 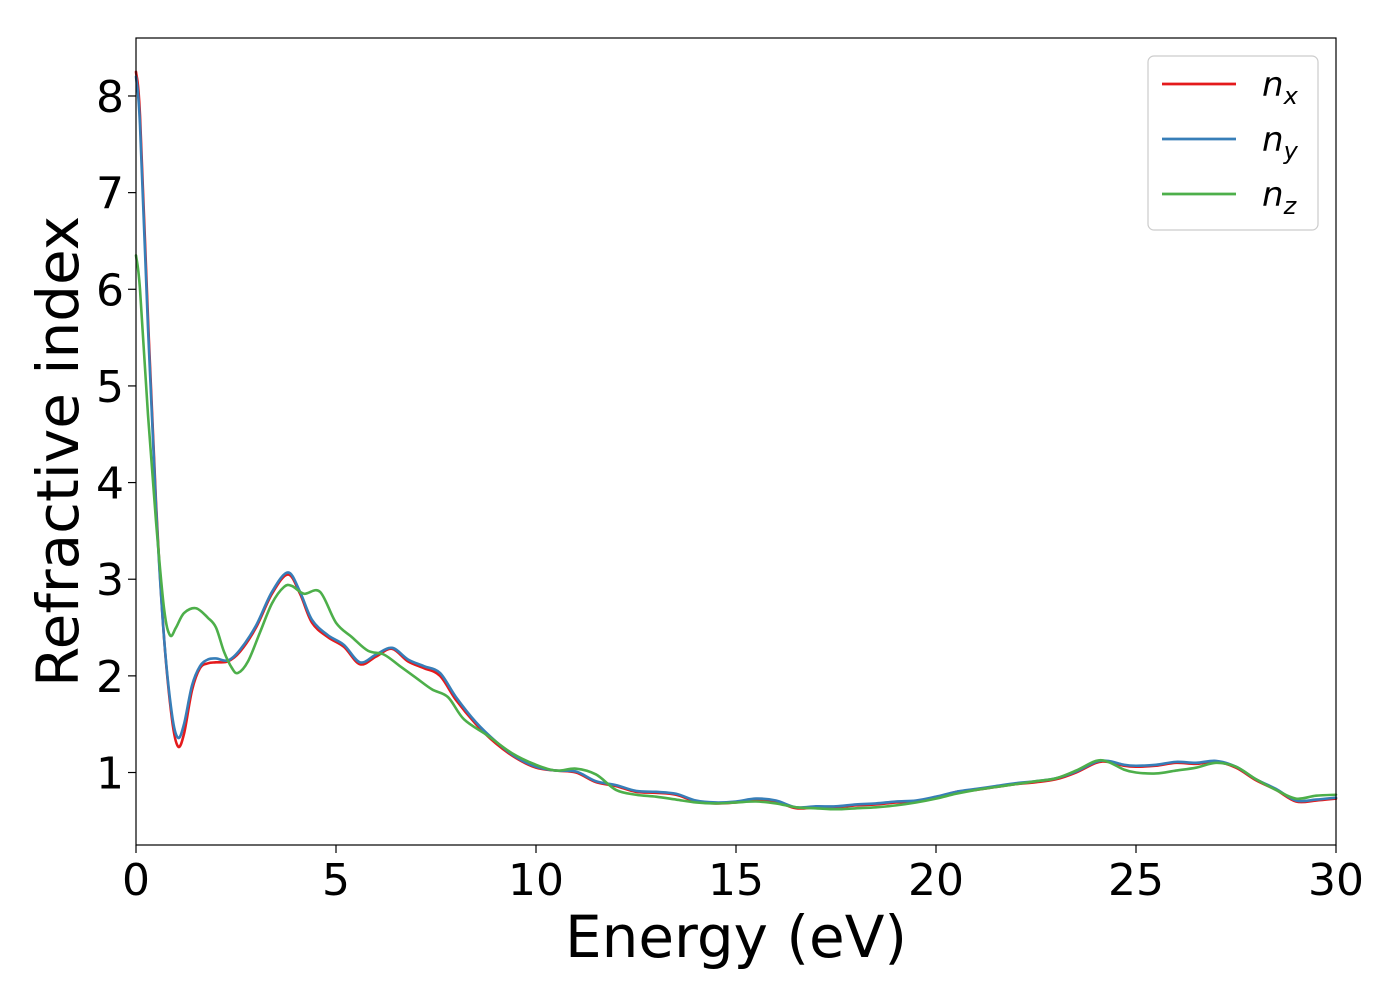 I want to click on y-tick-label: 6, so click(x=110, y=290).